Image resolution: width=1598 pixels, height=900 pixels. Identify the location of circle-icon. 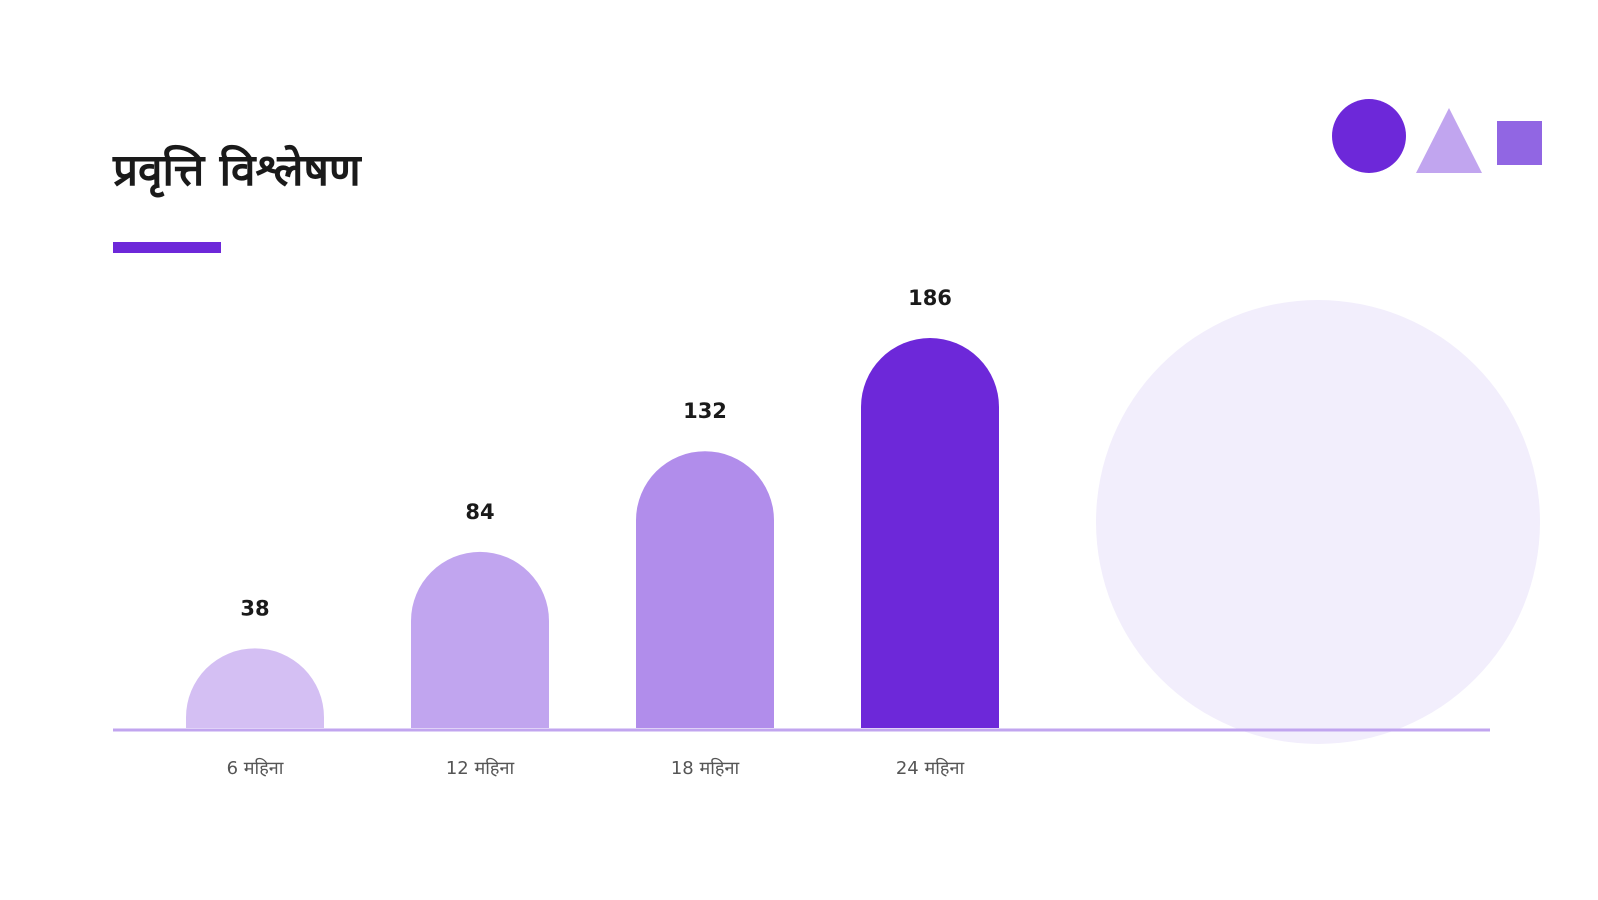
(1369, 136).